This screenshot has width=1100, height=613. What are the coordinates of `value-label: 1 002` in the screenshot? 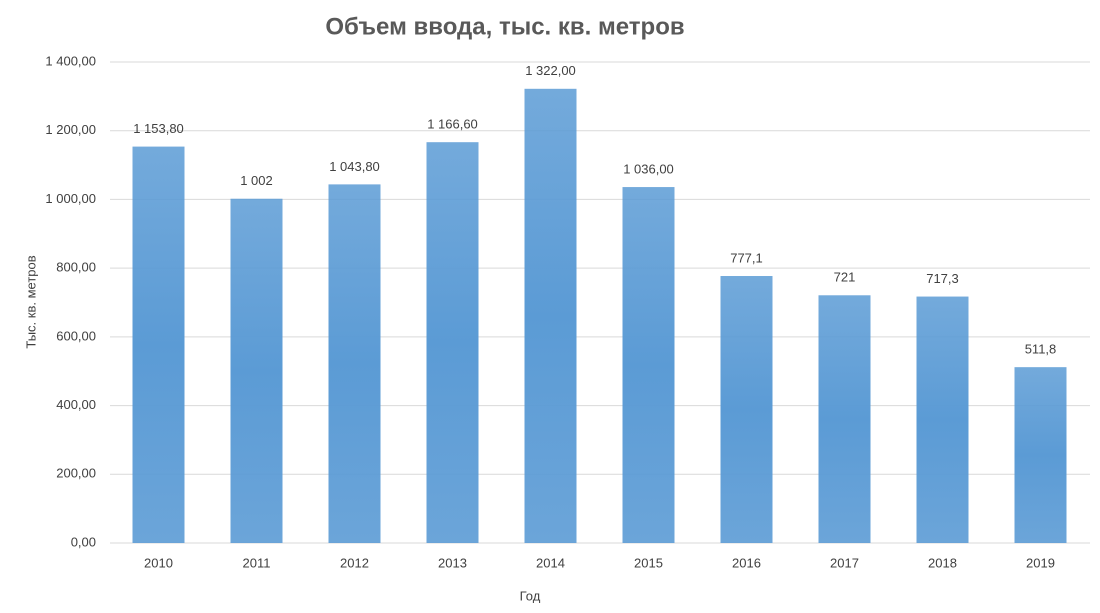 It's located at (256, 180).